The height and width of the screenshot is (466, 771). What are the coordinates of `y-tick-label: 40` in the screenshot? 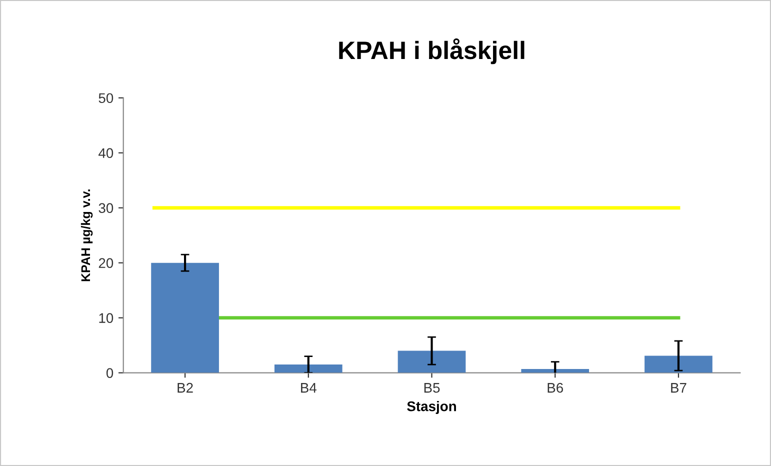 It's located at (106, 153).